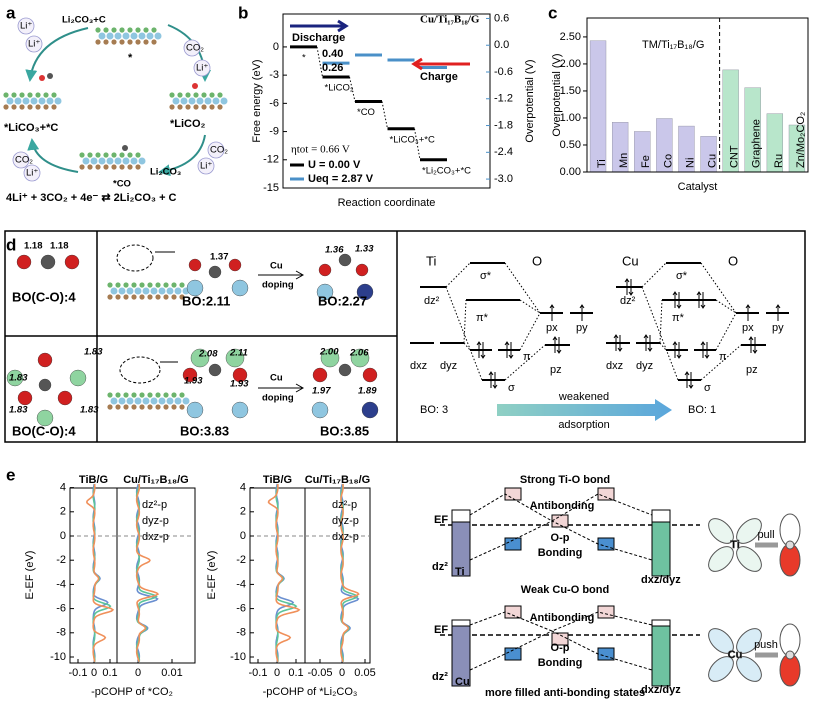 The width and height of the screenshot is (813, 702). What do you see at coordinates (274, 103) in the screenshot?
I see `y-tick-label: -6` at bounding box center [274, 103].